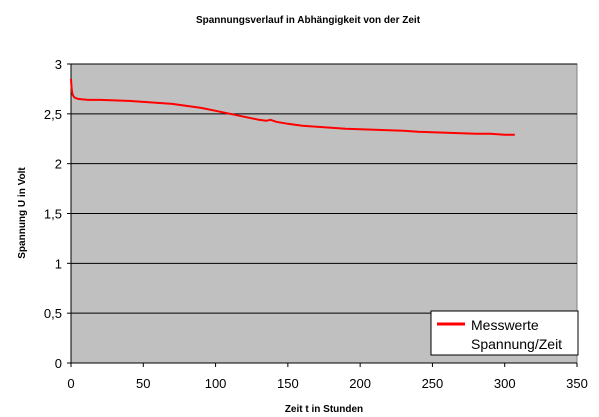  I want to click on series-layer, so click(292, 107).